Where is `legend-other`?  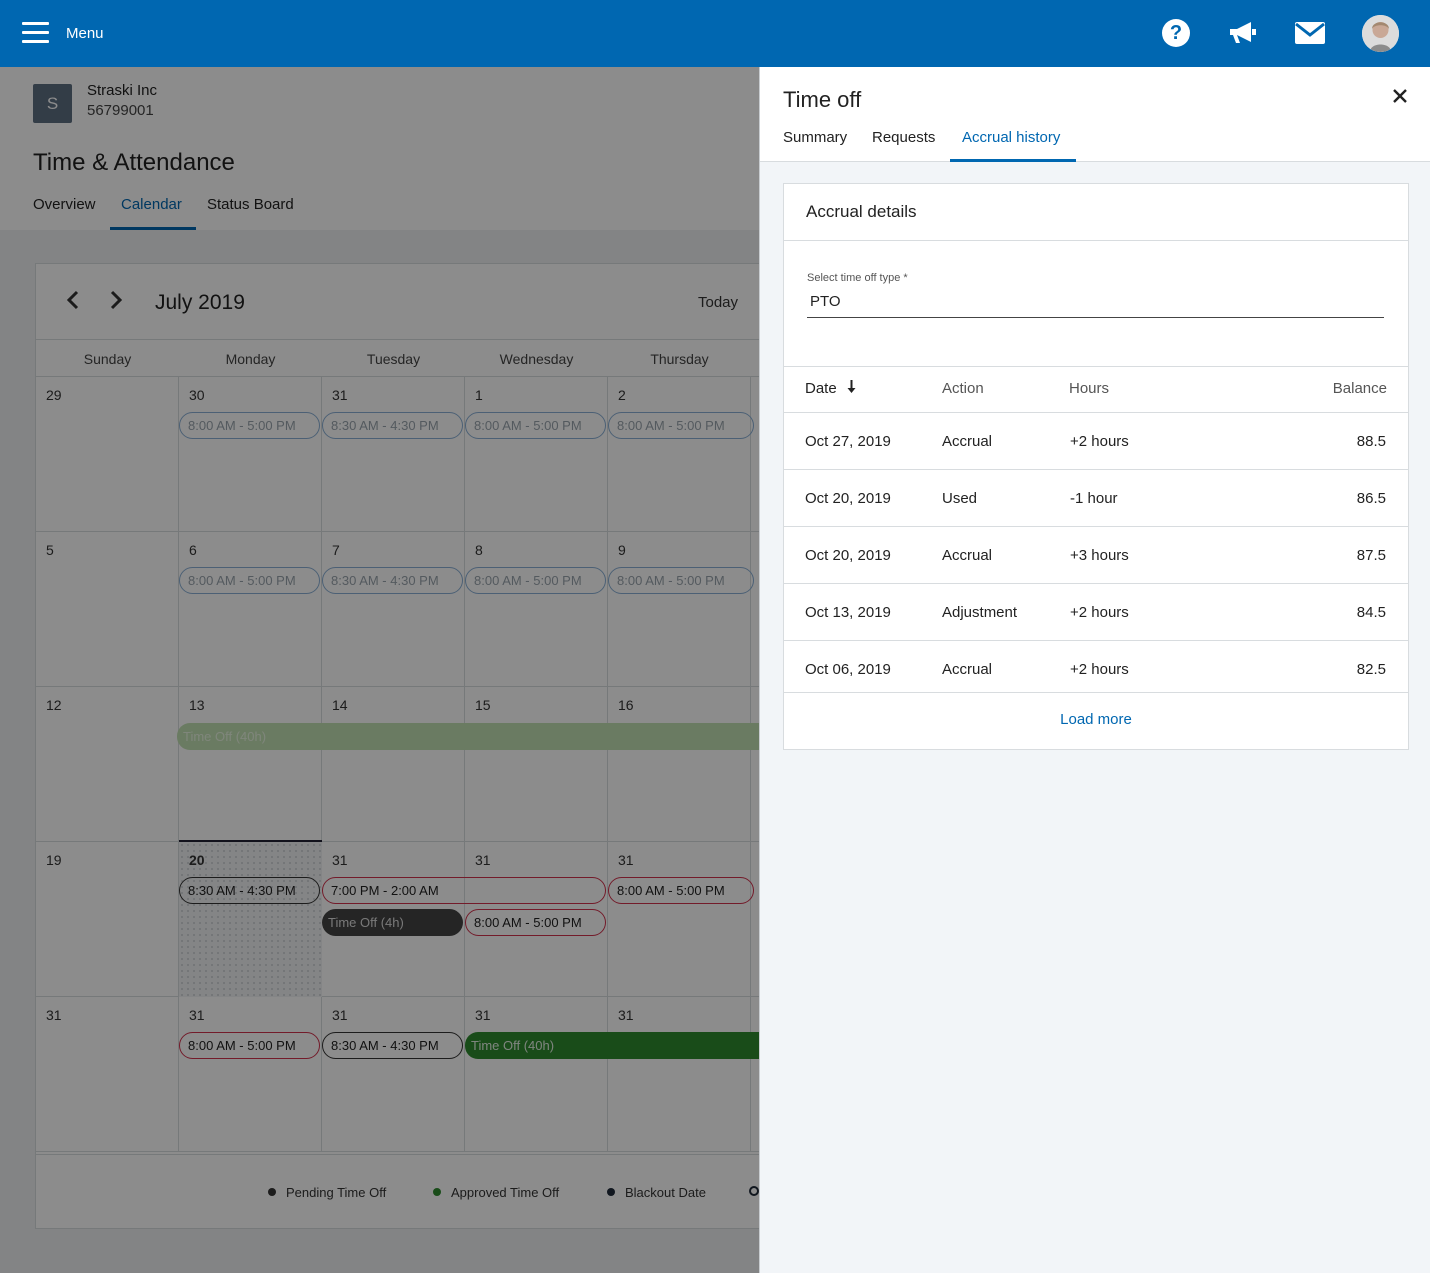
legend-other is located at coordinates (754, 1192).